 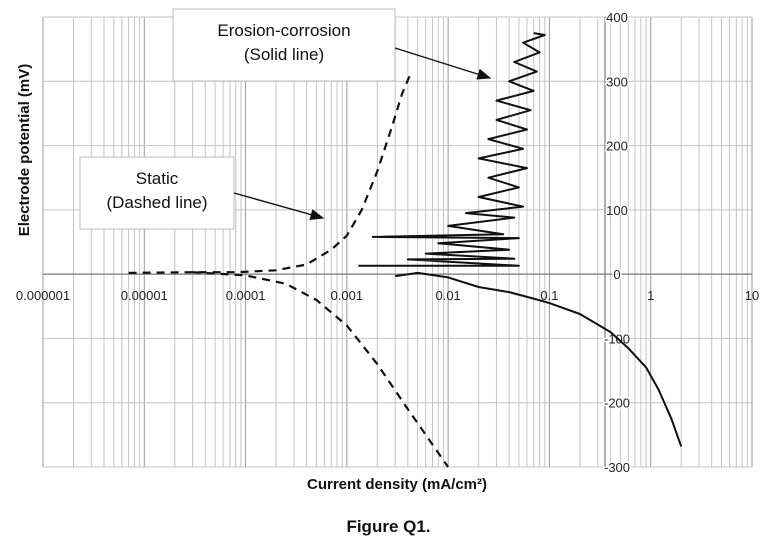 What do you see at coordinates (156, 202) in the screenshot?
I see `annotation-text: (Dashed line)` at bounding box center [156, 202].